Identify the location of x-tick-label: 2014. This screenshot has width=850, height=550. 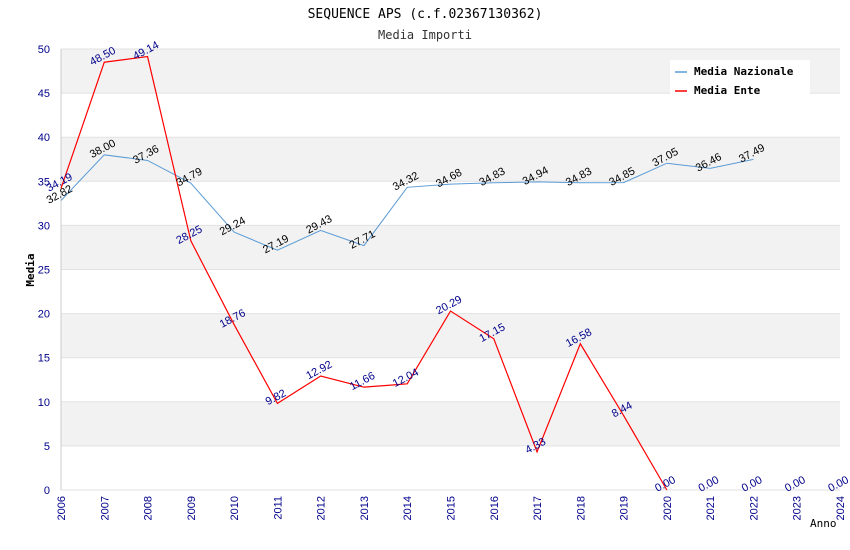
(408, 508).